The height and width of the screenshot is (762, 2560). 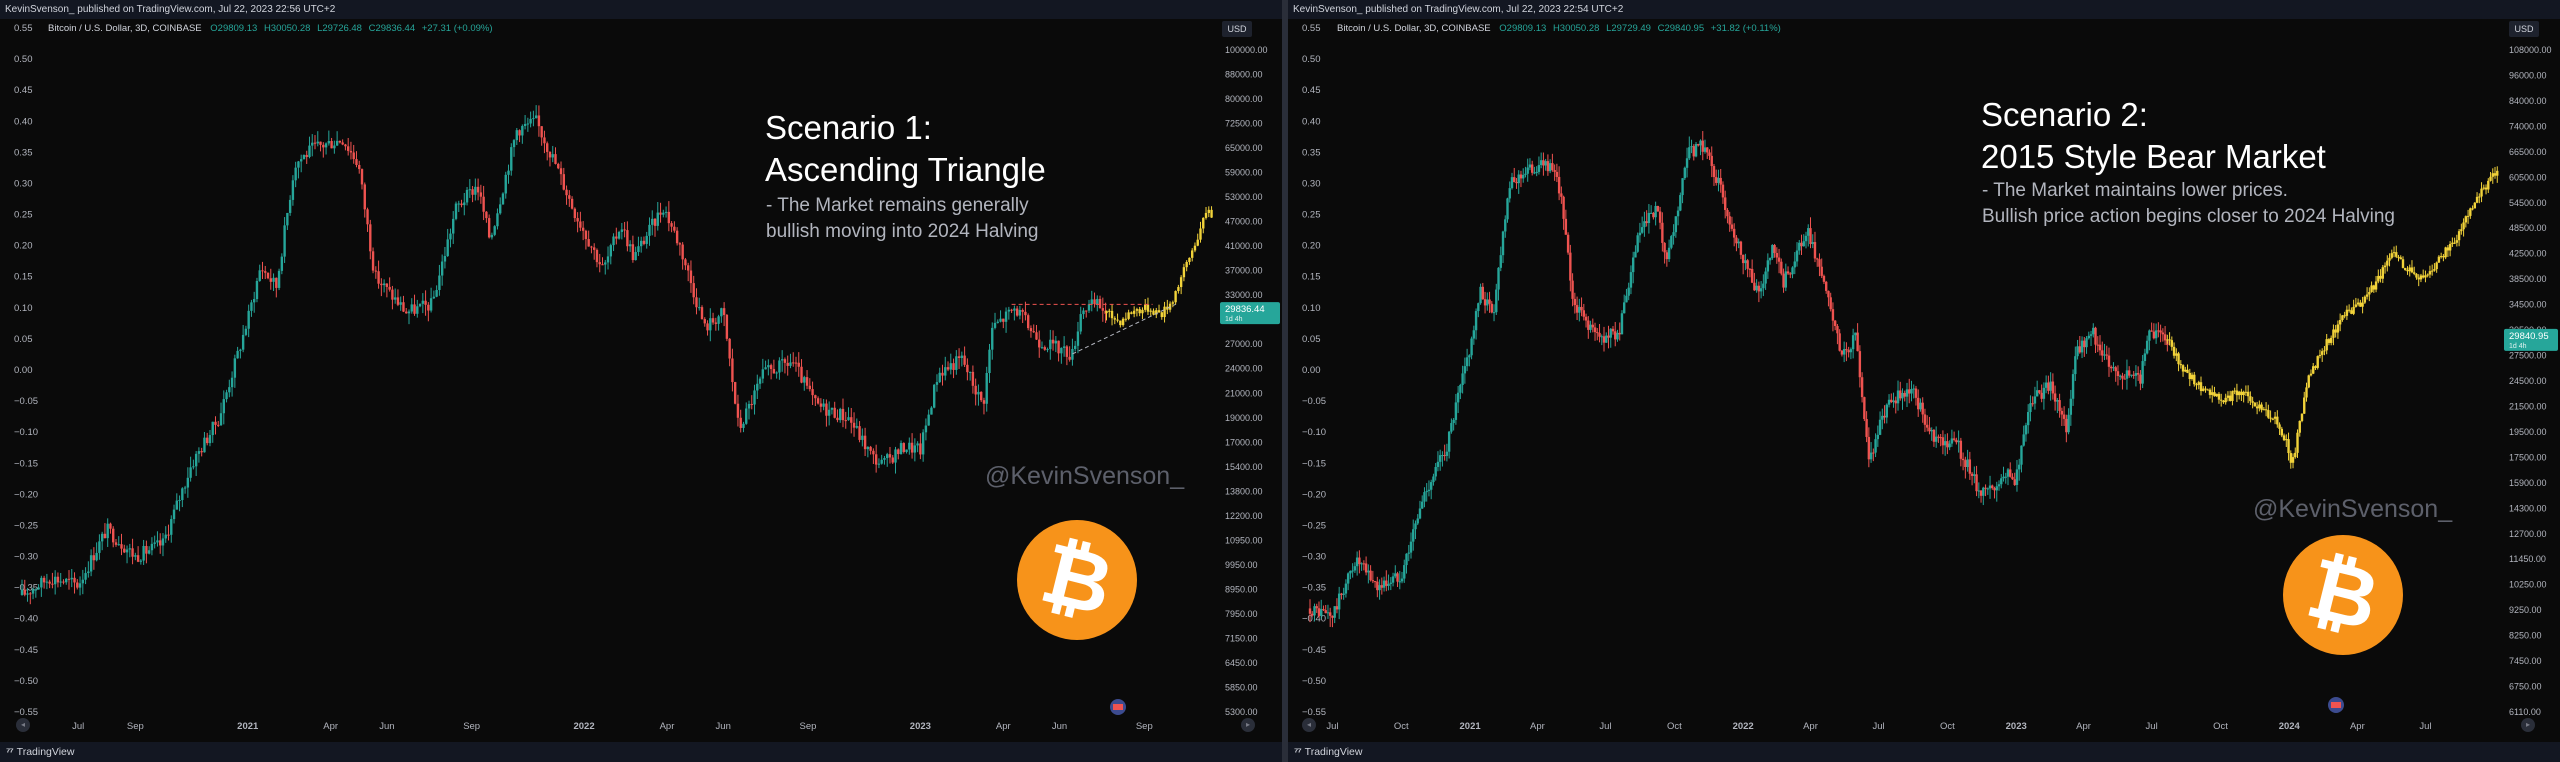 What do you see at coordinates (2528, 152) in the screenshot?
I see `price-axis-tick-label: 66500.00` at bounding box center [2528, 152].